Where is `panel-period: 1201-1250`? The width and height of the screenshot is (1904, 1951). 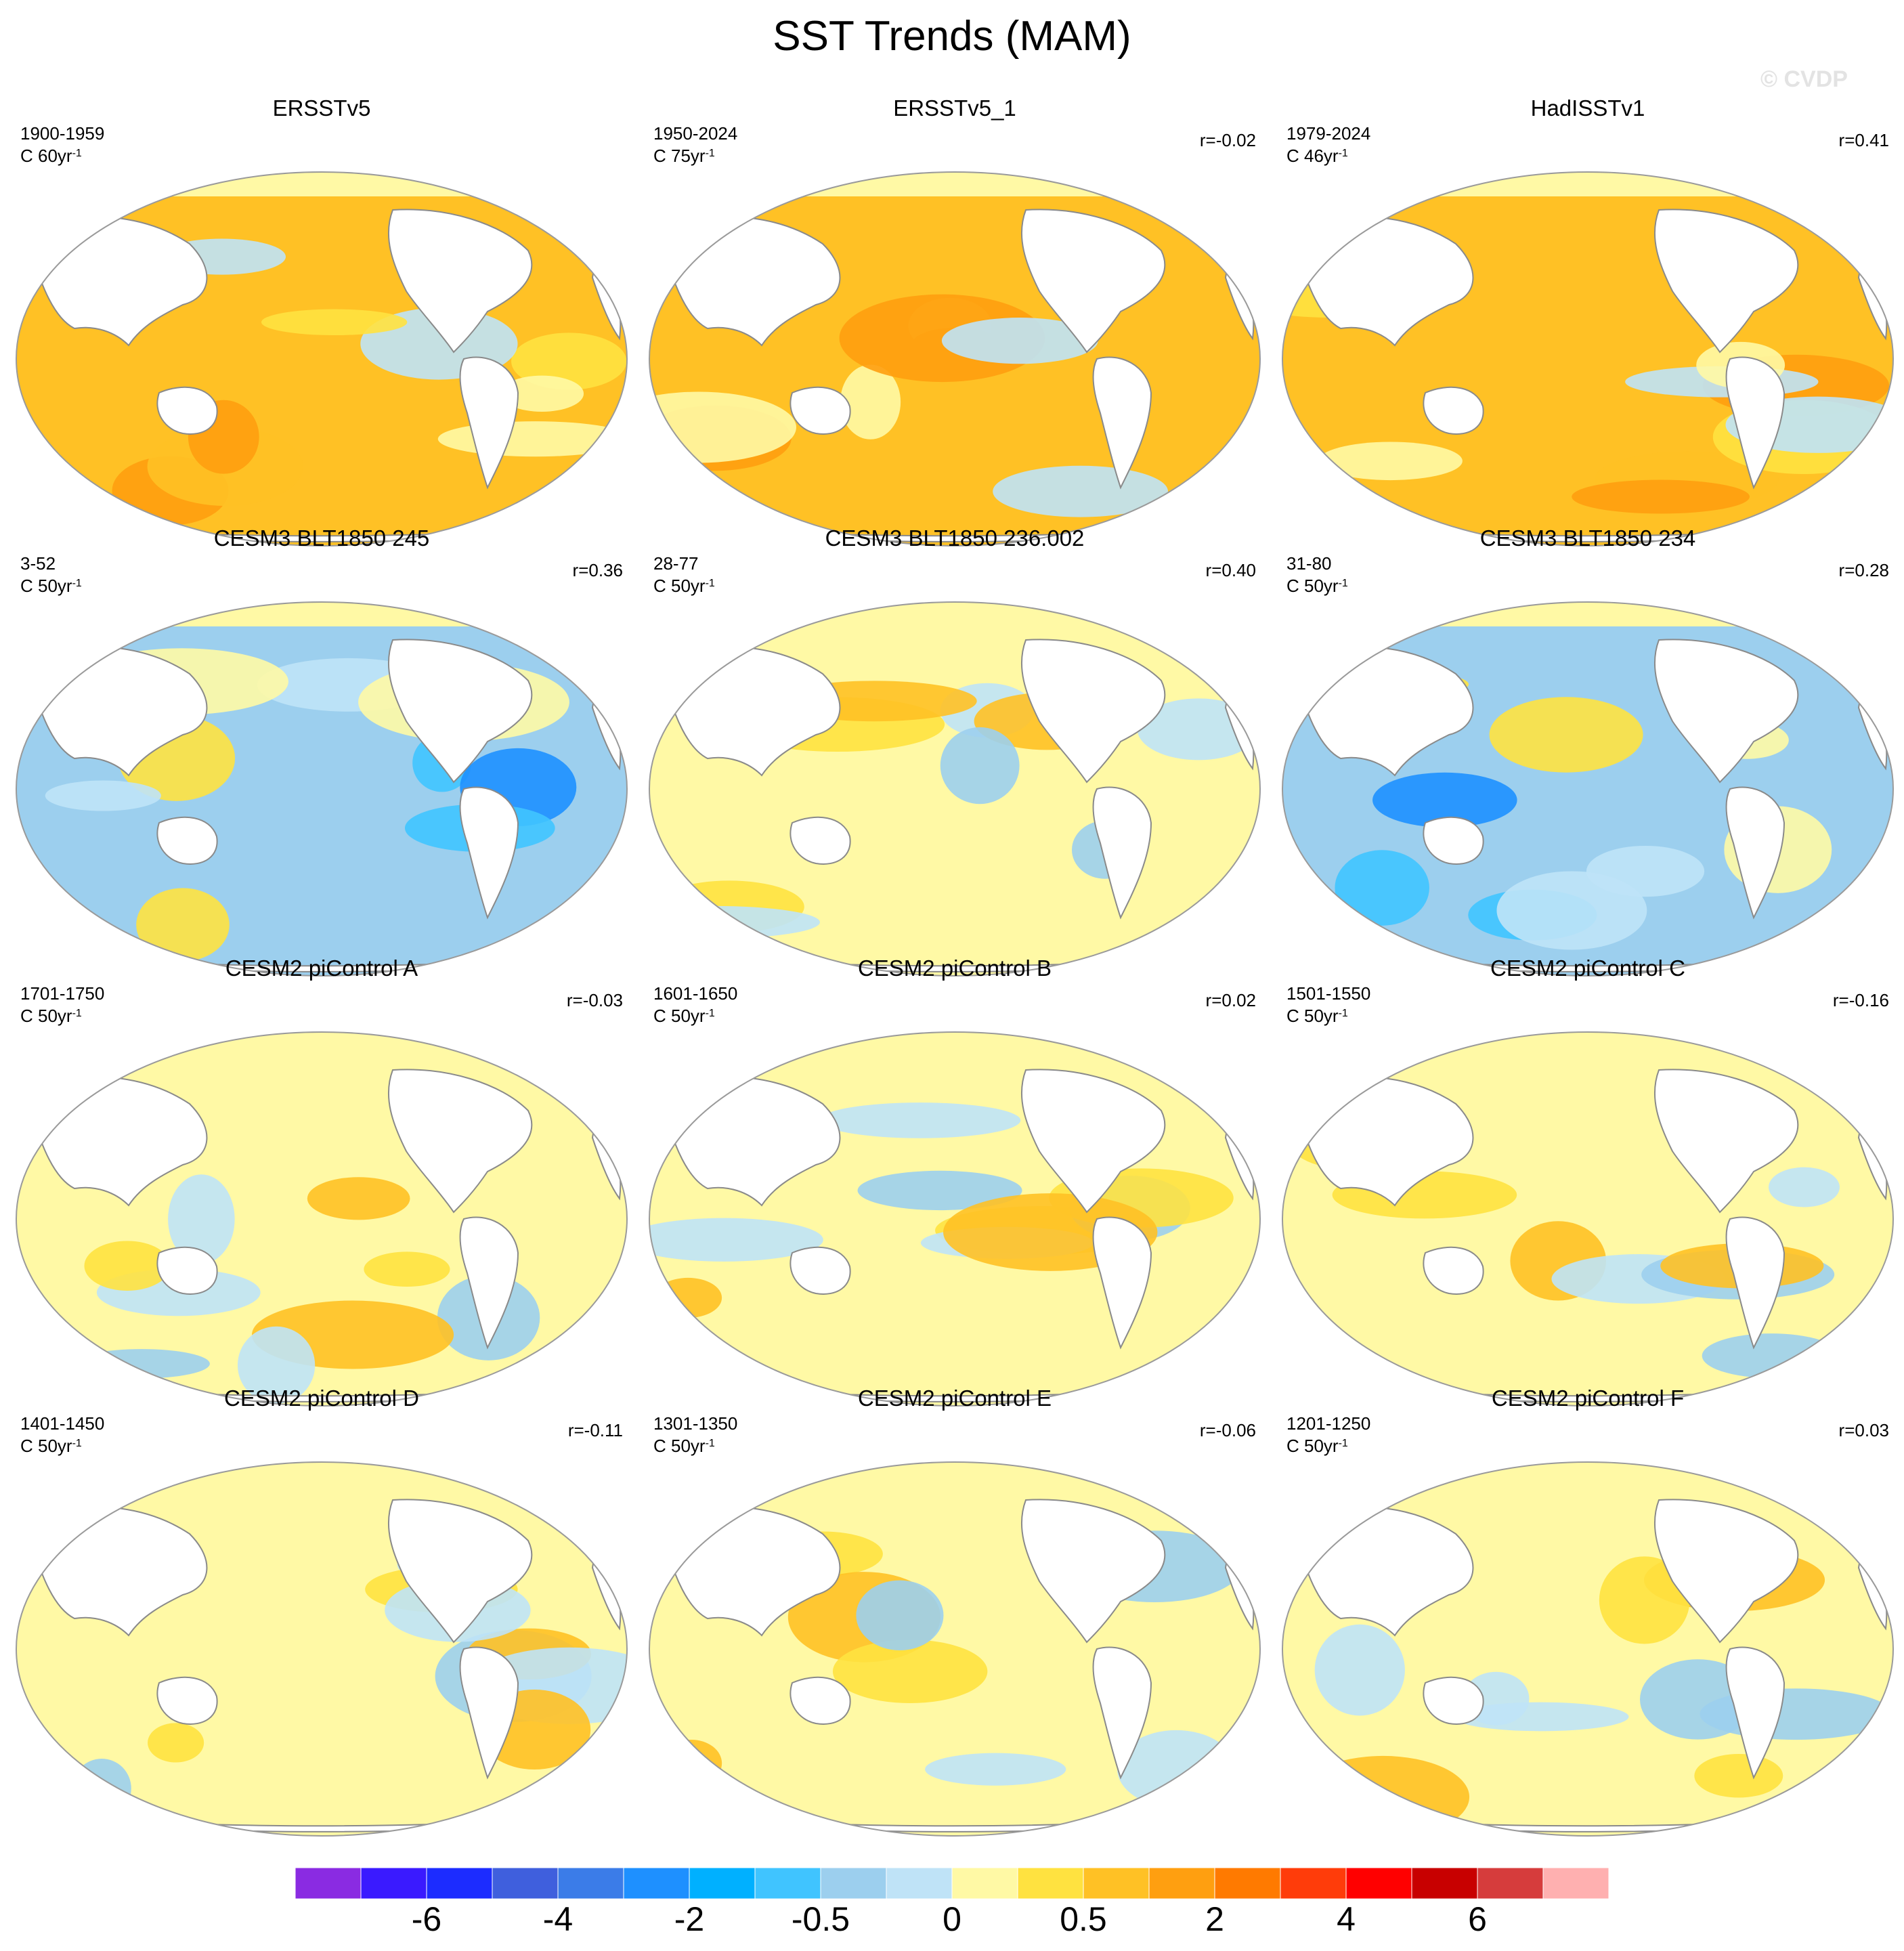
panel-period: 1201-1250 is located at coordinates (1328, 1423).